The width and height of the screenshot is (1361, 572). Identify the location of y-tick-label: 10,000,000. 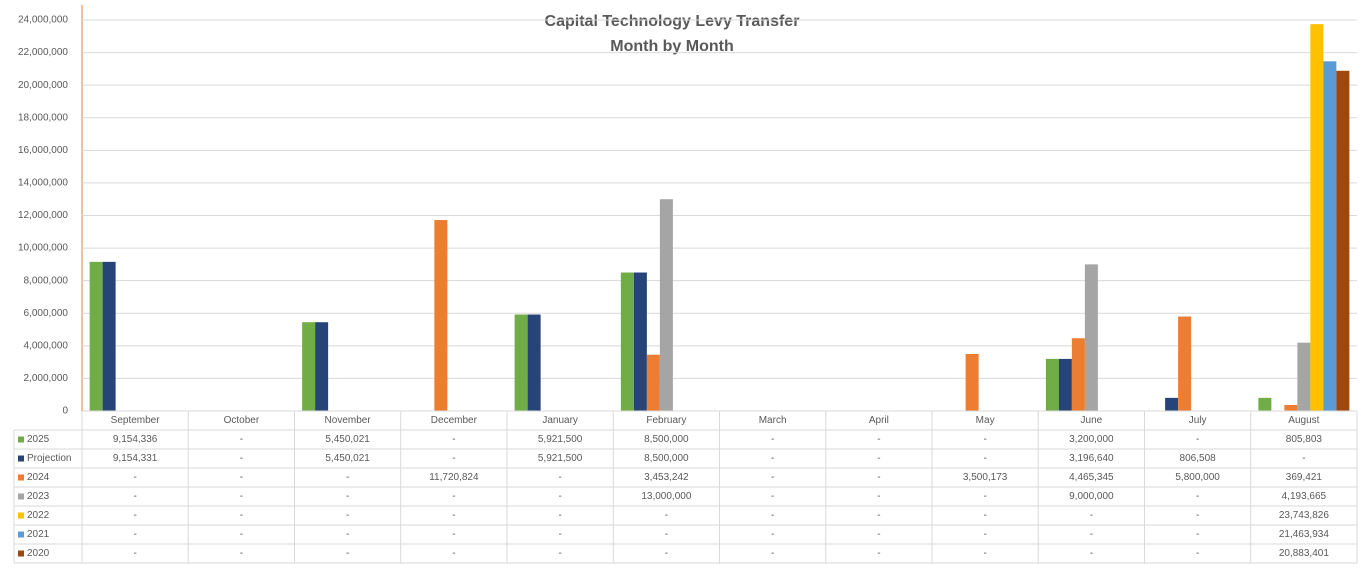
(43, 248).